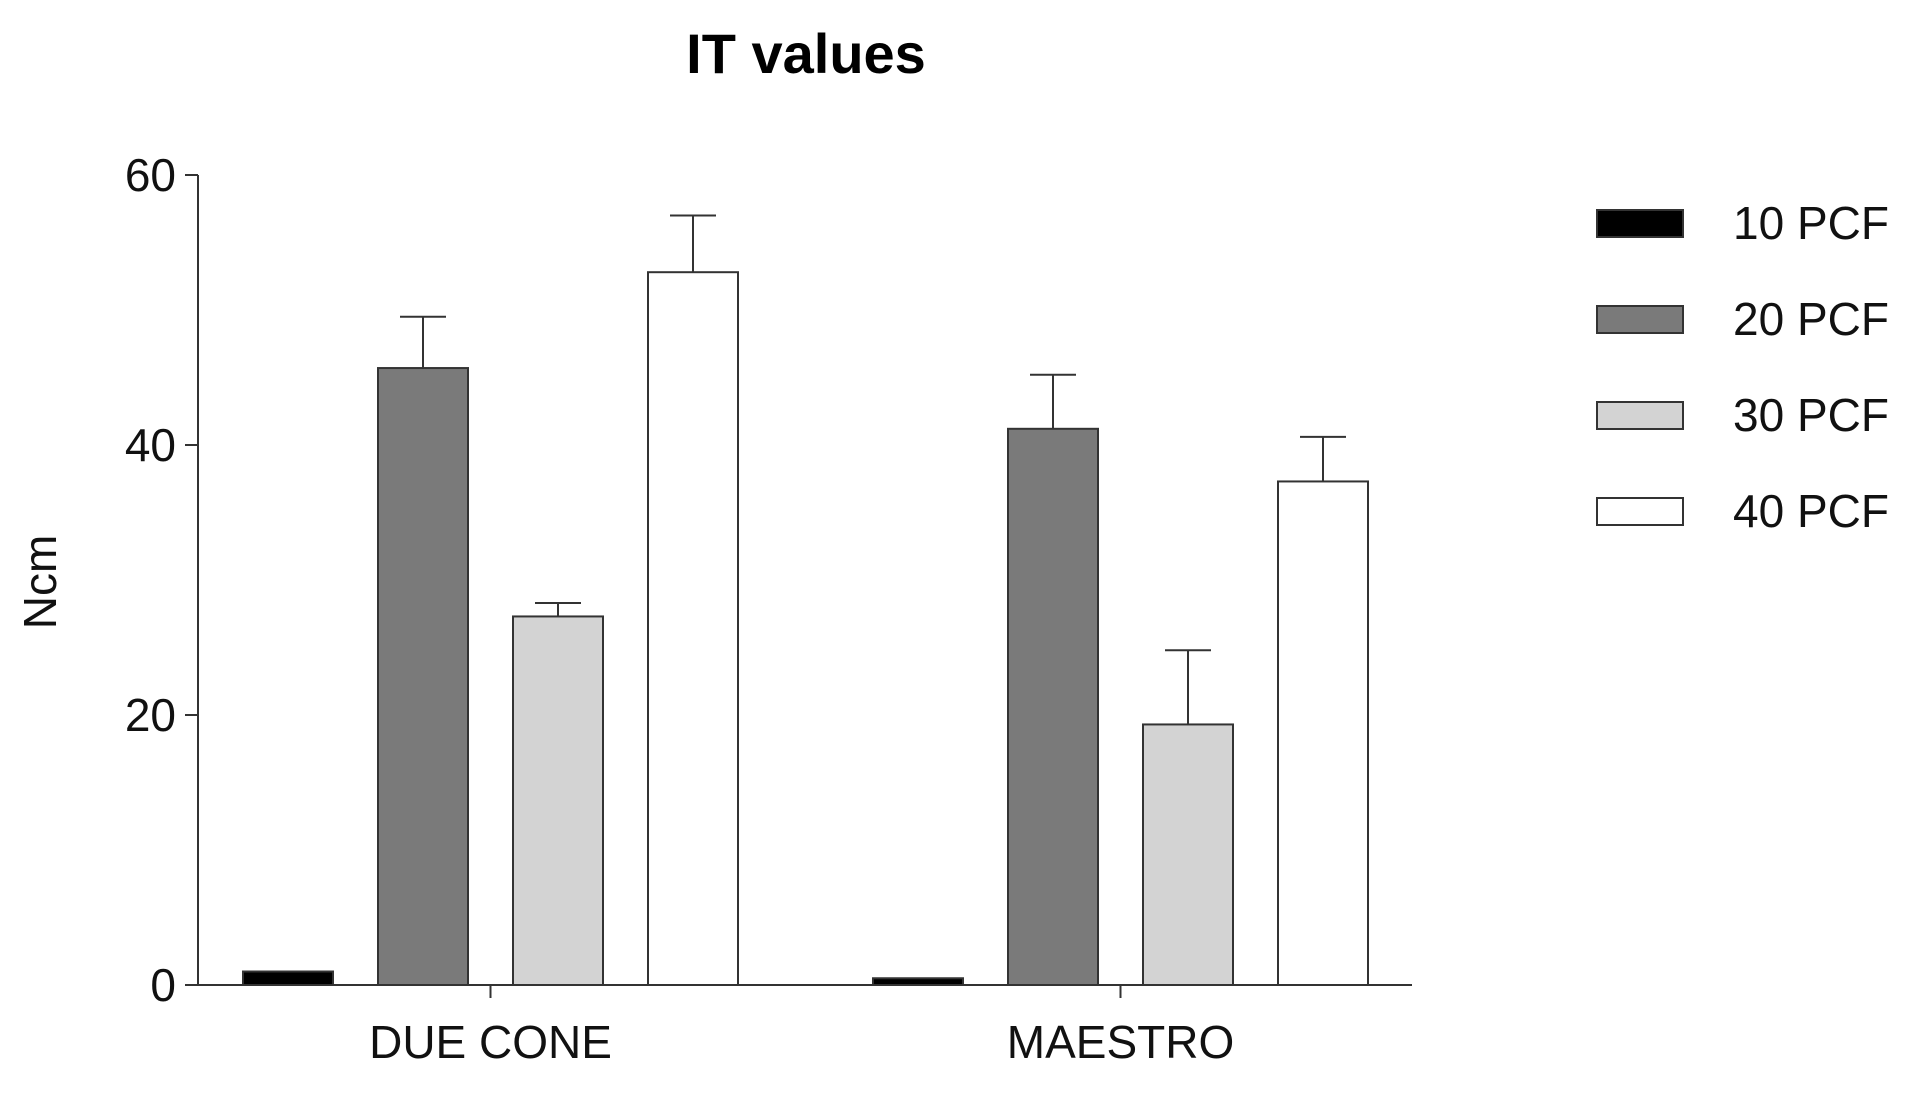 This screenshot has height=1096, width=1927. Describe the element at coordinates (1742, 367) in the screenshot. I see `legend: 10 PCF 20 PCF 30 PCF 40 PCF` at that location.